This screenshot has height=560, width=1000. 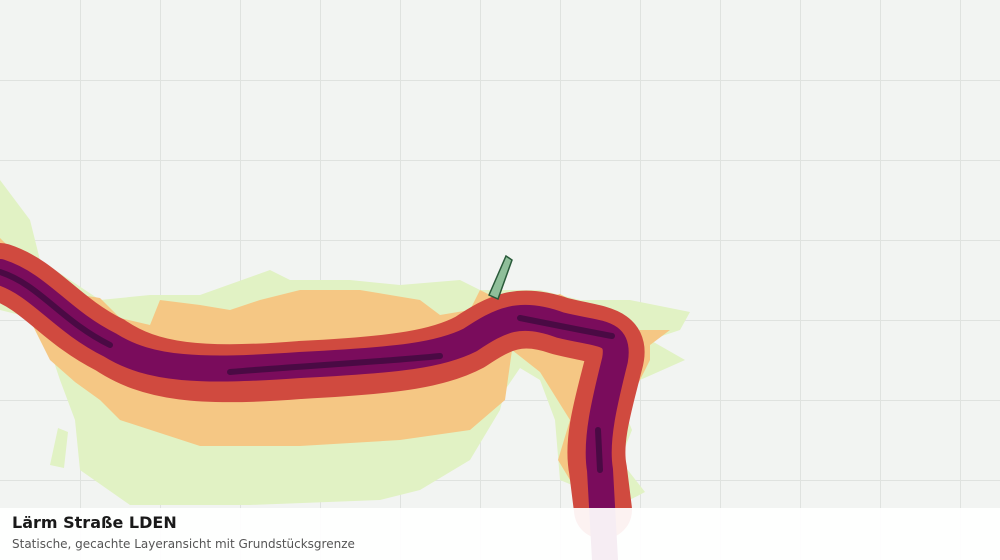 What do you see at coordinates (94, 522) in the screenshot?
I see `panel-title: Lärm Straße LDEN` at bounding box center [94, 522].